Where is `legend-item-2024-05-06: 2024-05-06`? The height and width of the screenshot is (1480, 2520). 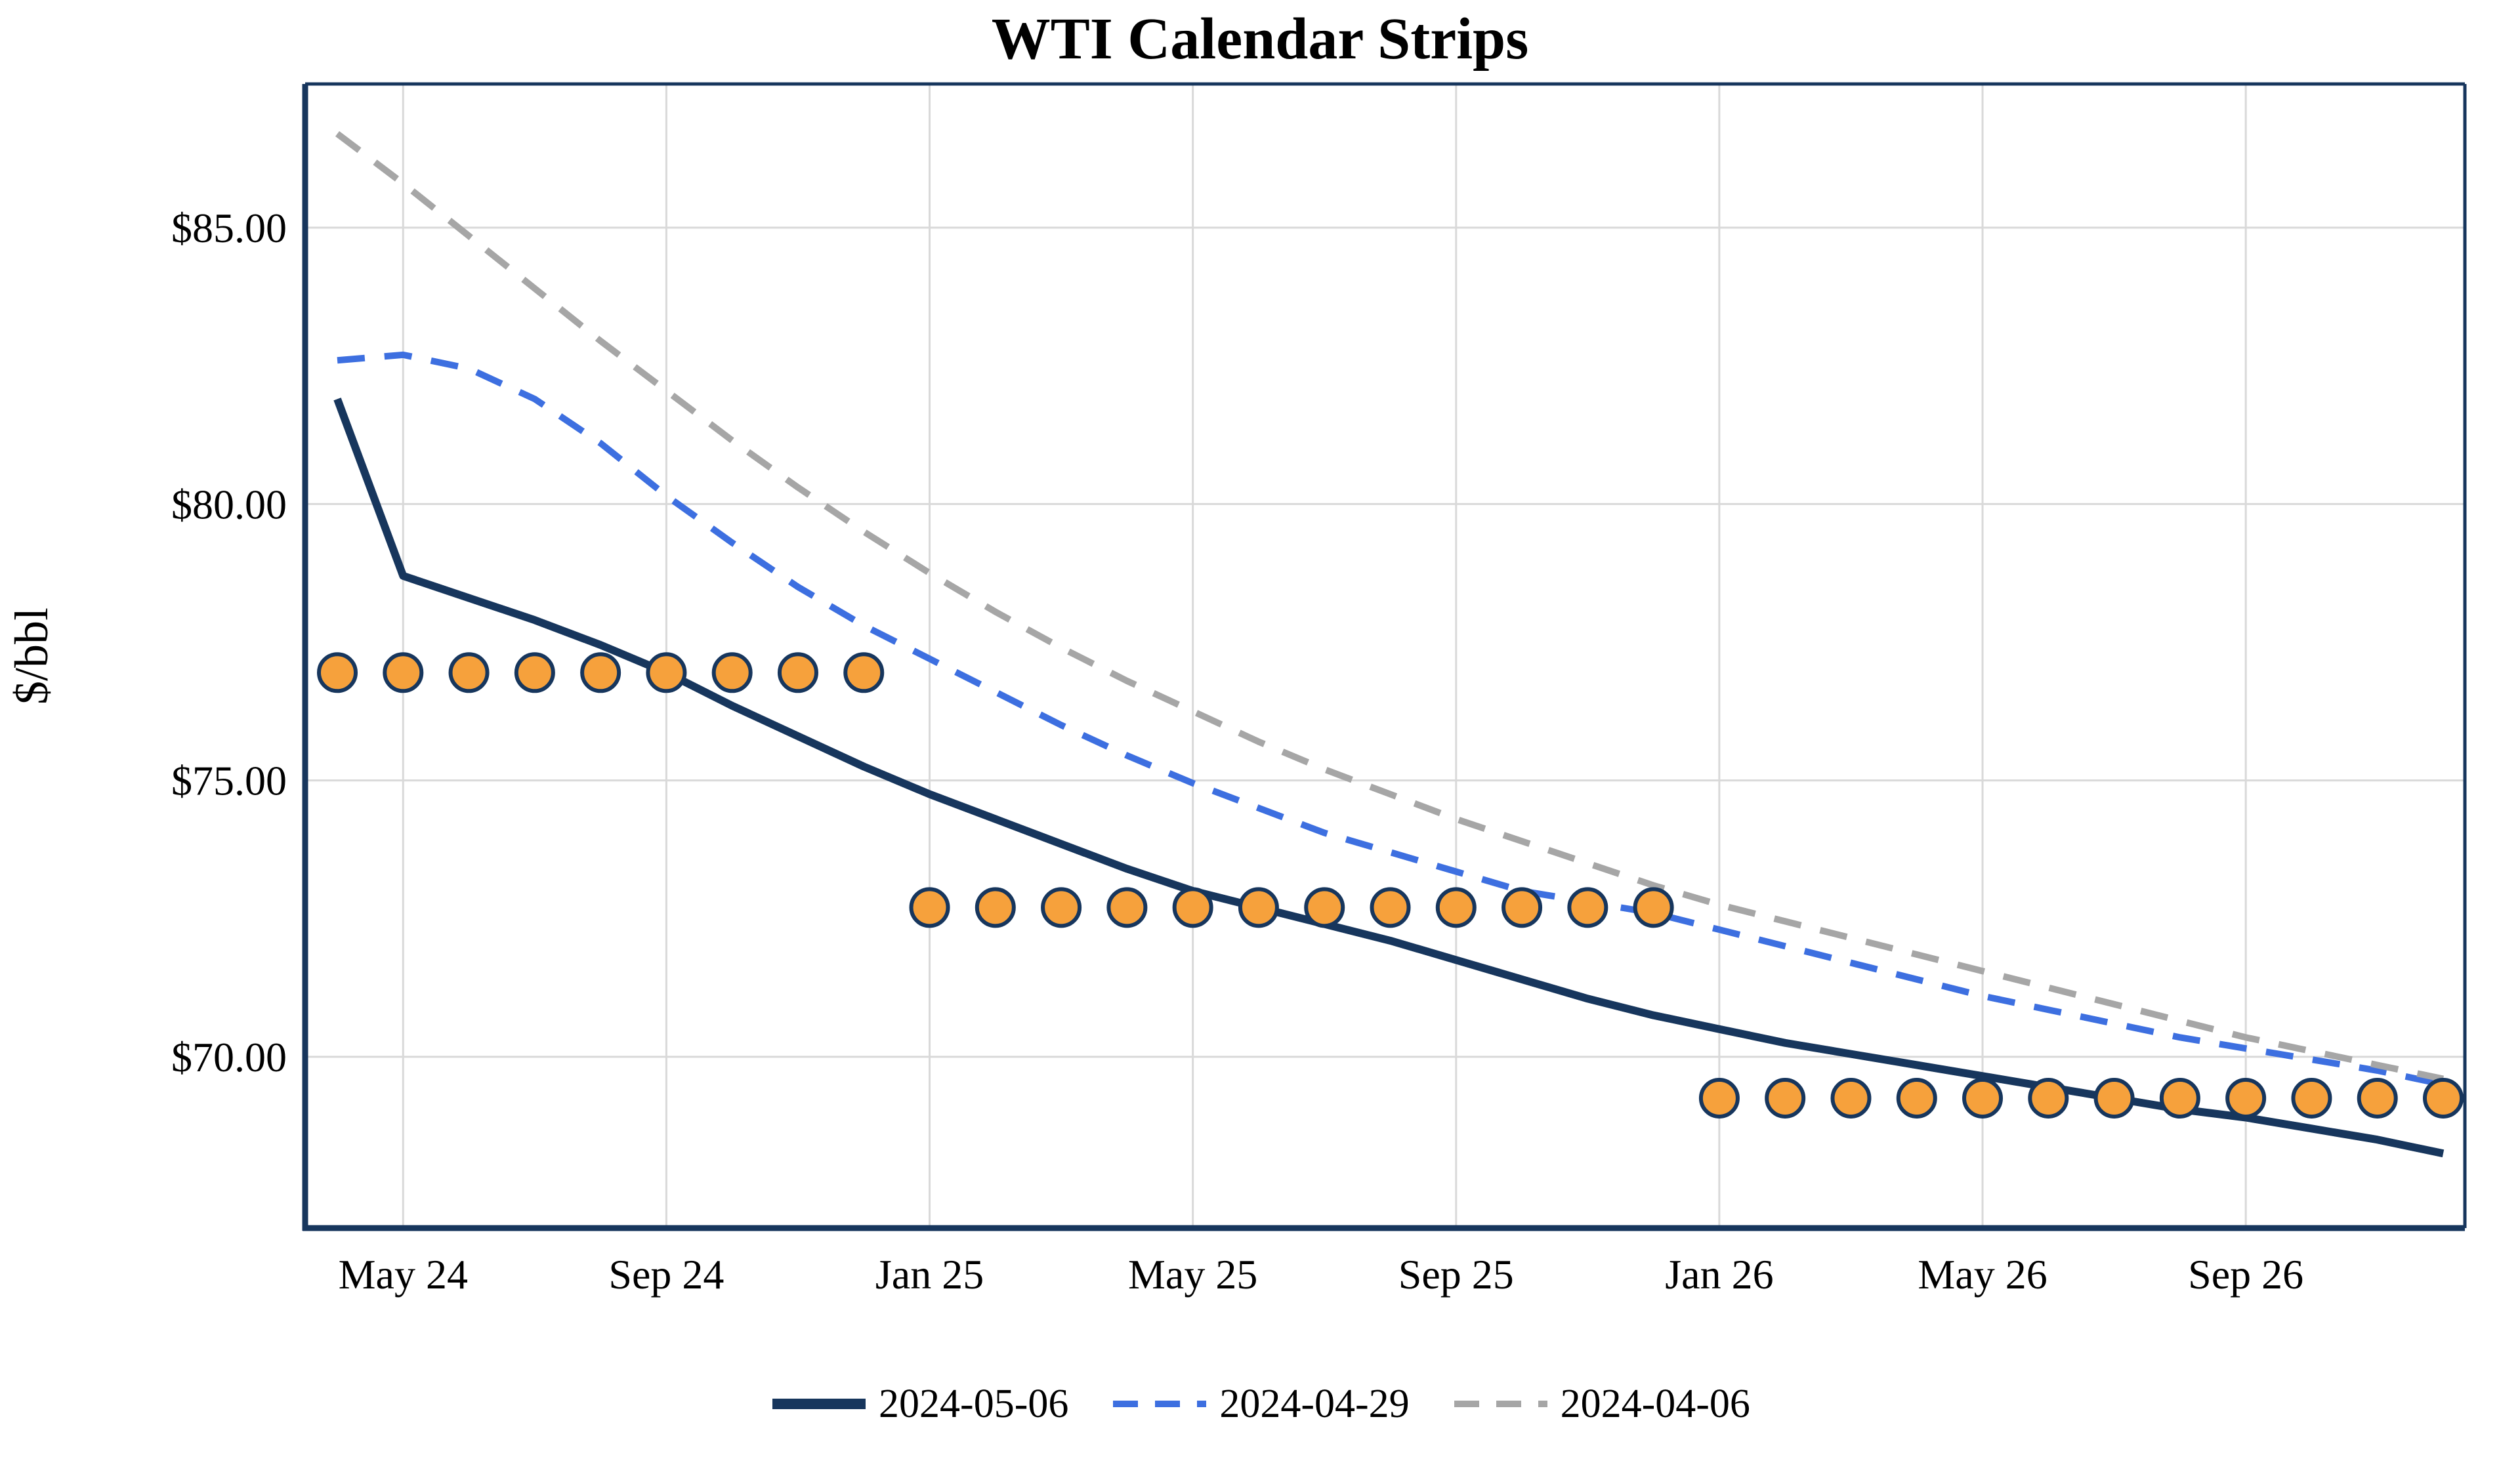
legend-item-2024-05-06: 2024-05-06 is located at coordinates (919, 1404).